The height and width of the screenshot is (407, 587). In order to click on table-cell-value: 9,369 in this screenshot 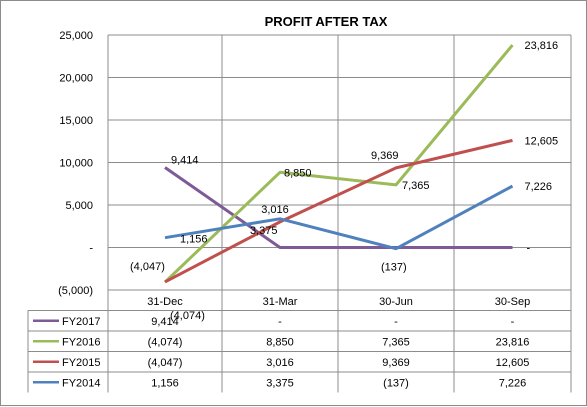, I will do `click(396, 363)`.